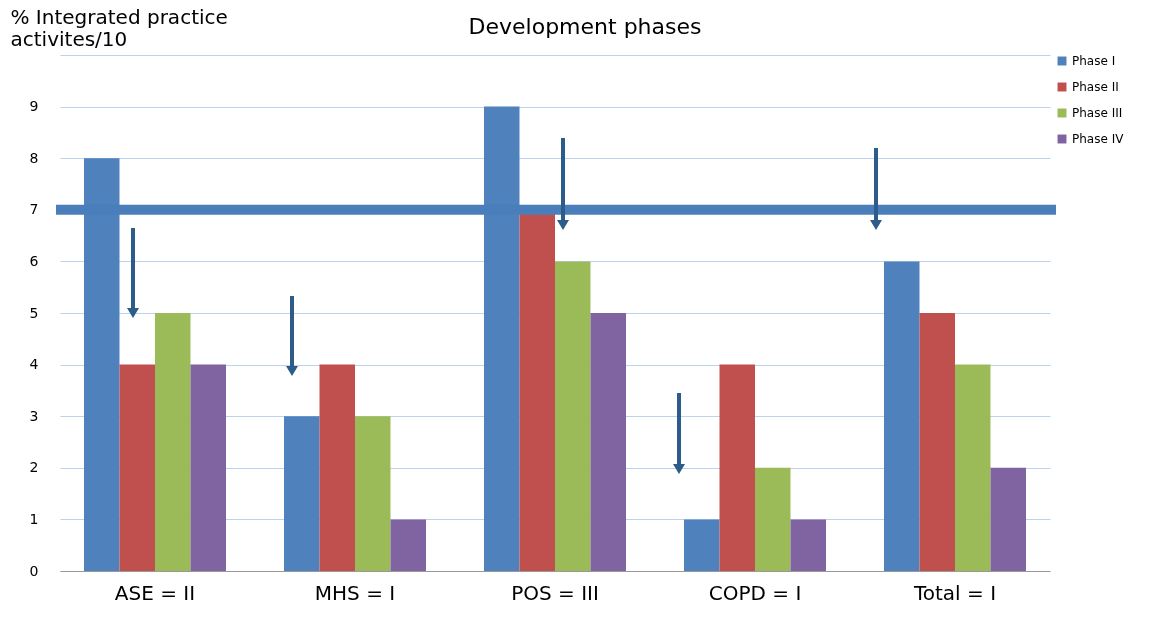 Image resolution: width=1149 pixels, height=618 pixels. What do you see at coordinates (954, 592) in the screenshot?
I see `x-tick-label: Total = I` at bounding box center [954, 592].